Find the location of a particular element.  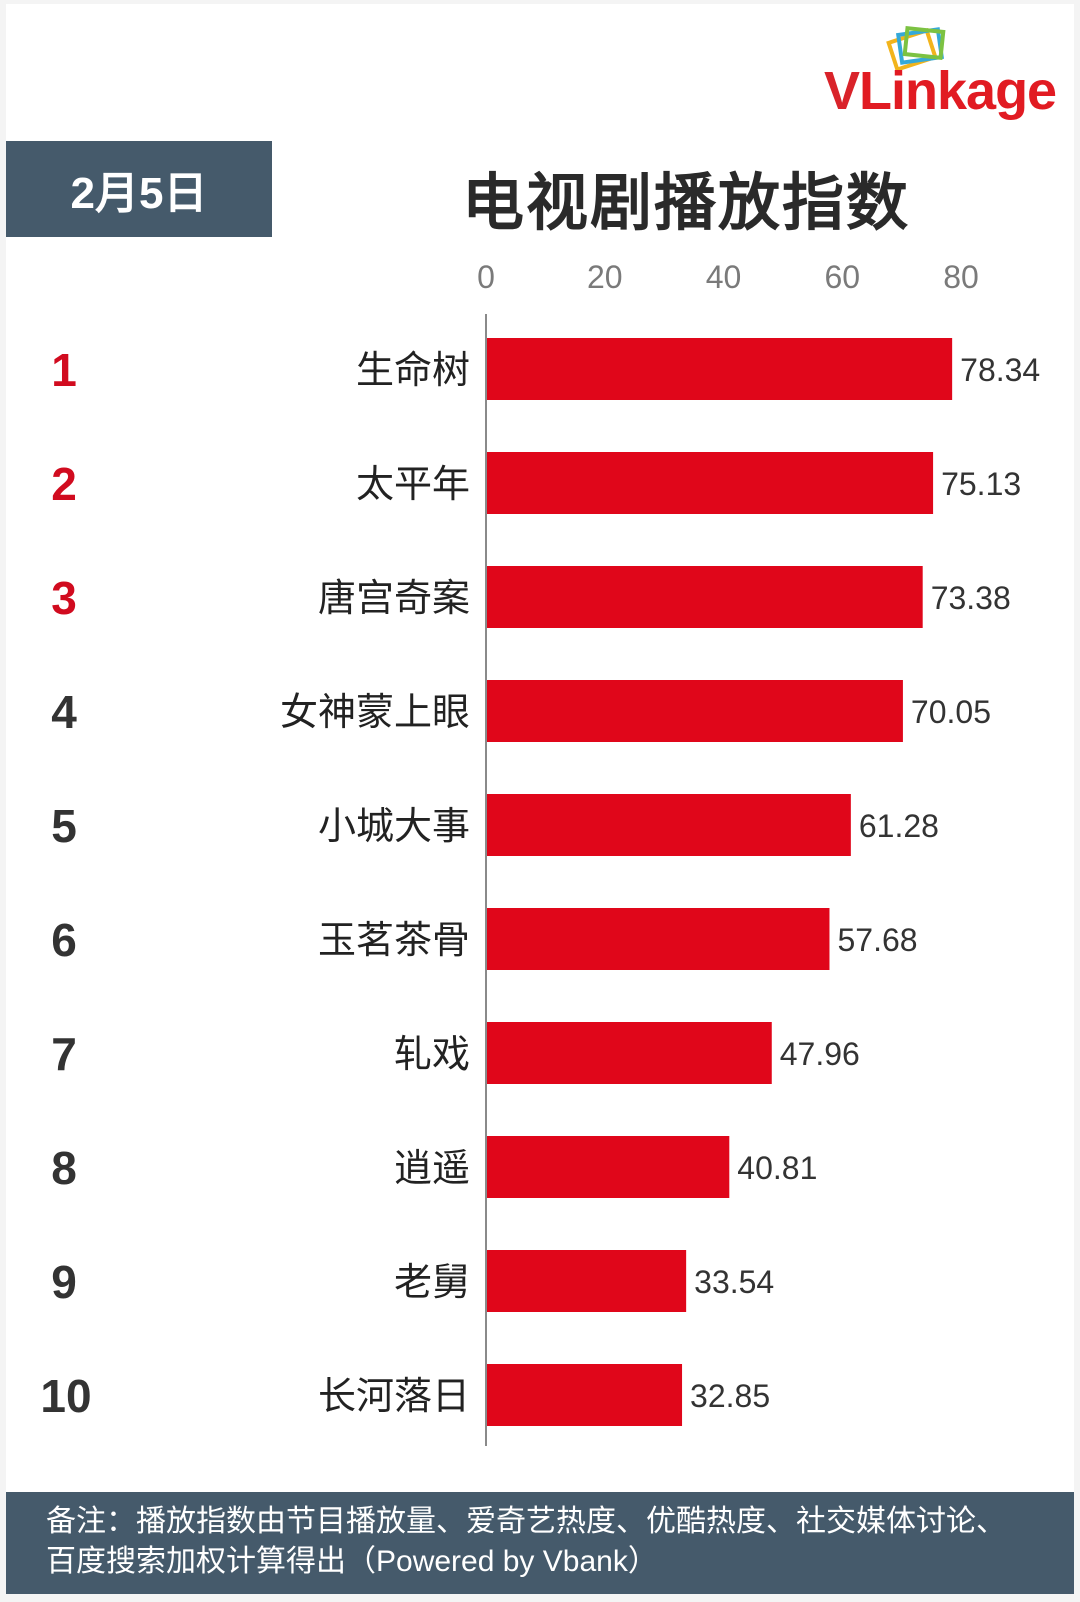

category-label: 太平年 is located at coordinates (413, 485).